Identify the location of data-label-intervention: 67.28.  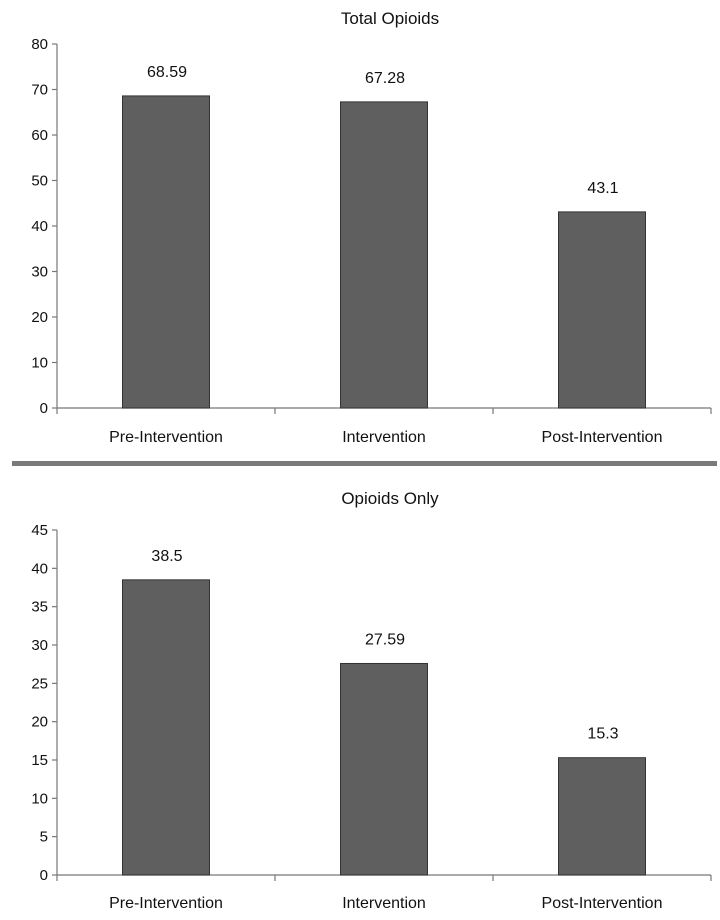
(385, 78).